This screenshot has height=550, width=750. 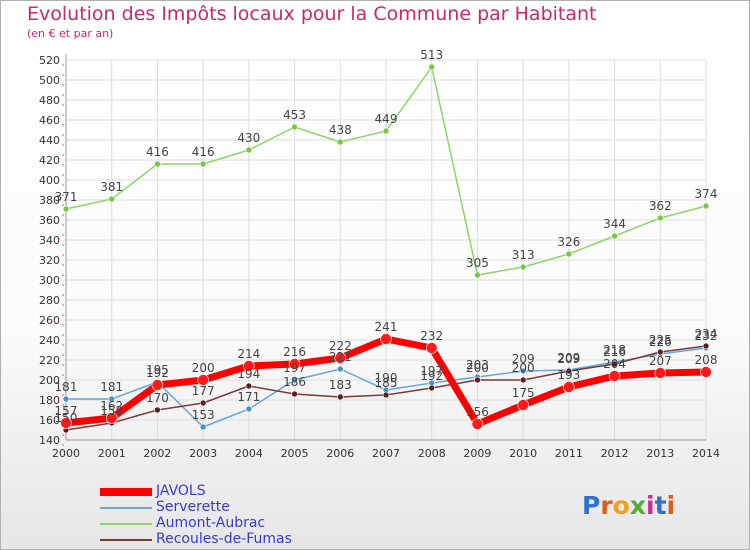 What do you see at coordinates (111, 406) in the screenshot?
I see `data-label-javols: 162` at bounding box center [111, 406].